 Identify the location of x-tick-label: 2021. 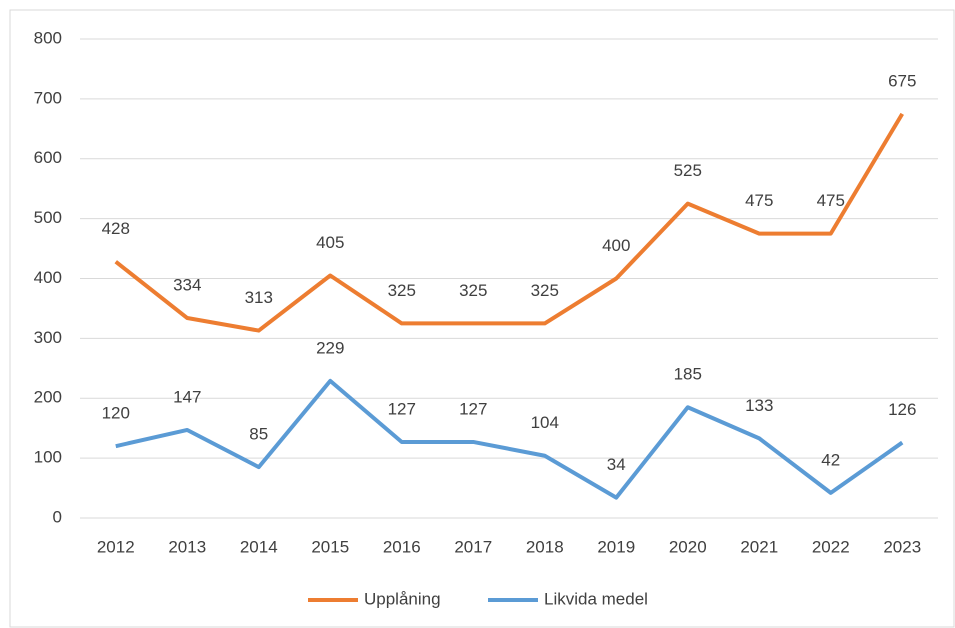
(759, 546).